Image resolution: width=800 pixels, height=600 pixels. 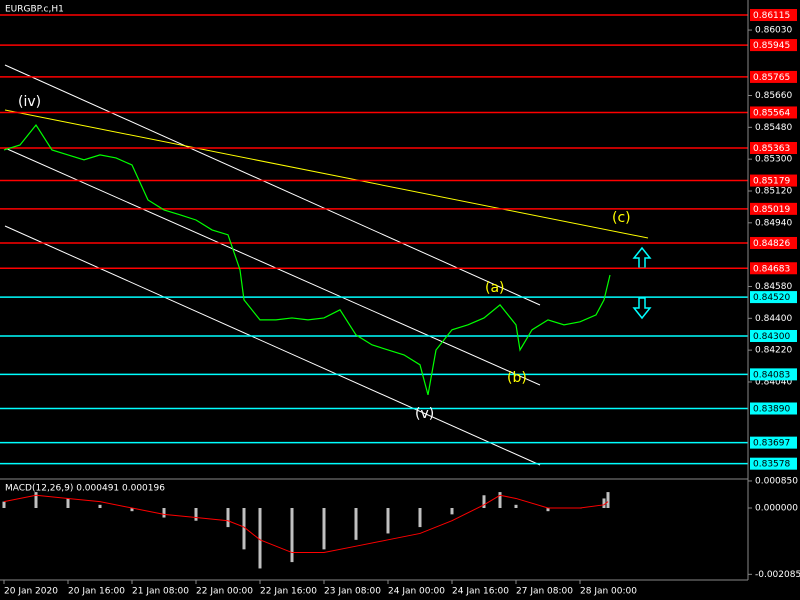 What do you see at coordinates (29, 102) in the screenshot?
I see `annotation: (iv)` at bounding box center [29, 102].